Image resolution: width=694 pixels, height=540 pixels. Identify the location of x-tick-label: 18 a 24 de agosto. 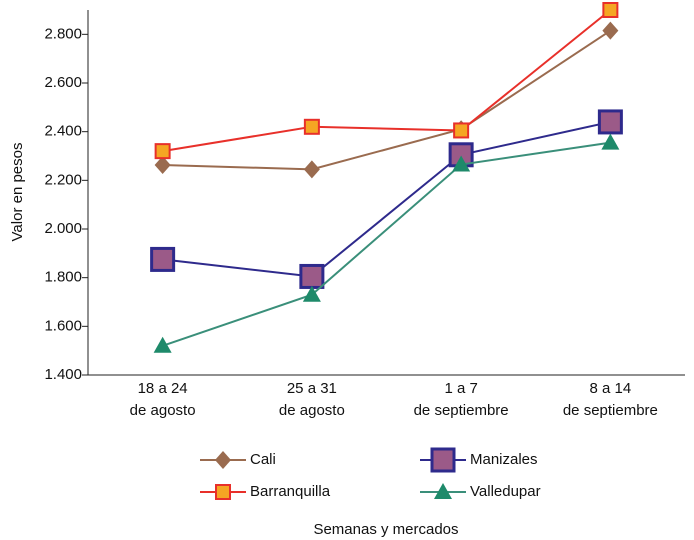
(163, 399).